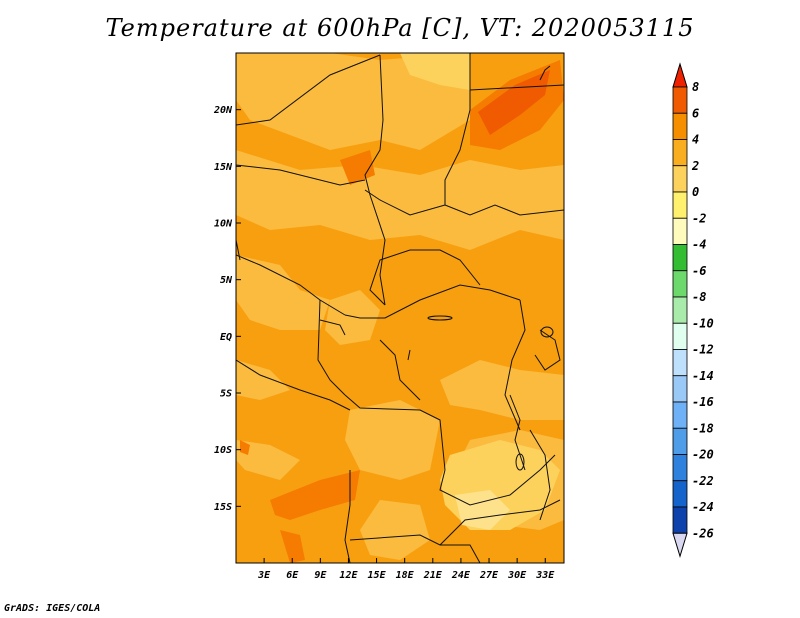  I want to click on colorbar-label: -24, so click(703, 507).